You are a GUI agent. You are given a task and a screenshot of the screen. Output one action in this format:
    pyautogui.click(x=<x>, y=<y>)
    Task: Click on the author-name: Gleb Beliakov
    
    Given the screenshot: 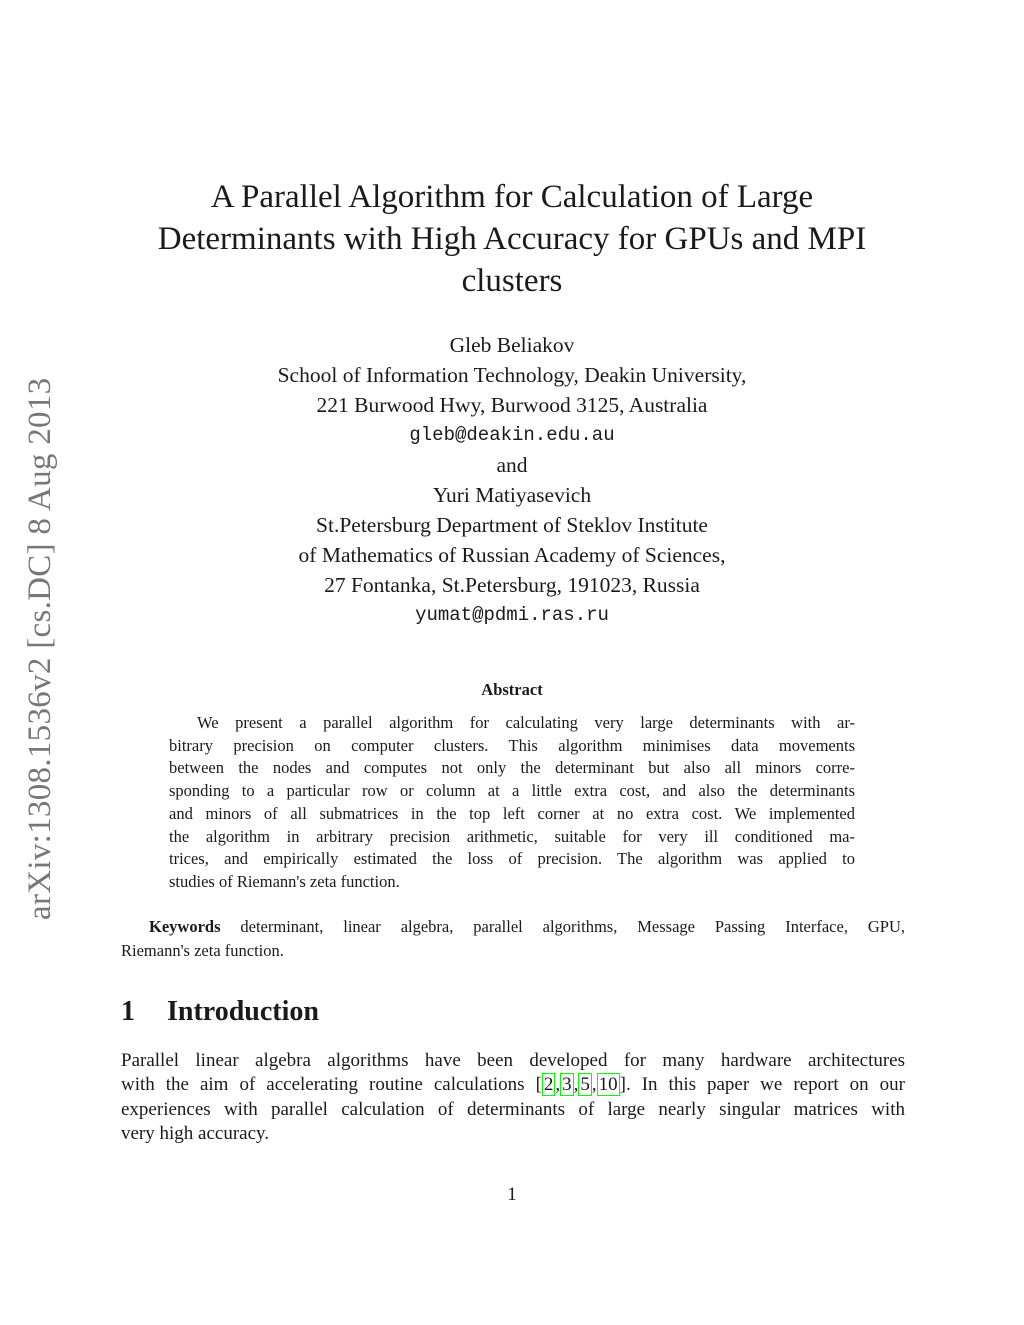 What is the action you would take?
    pyautogui.click(x=512, y=345)
    